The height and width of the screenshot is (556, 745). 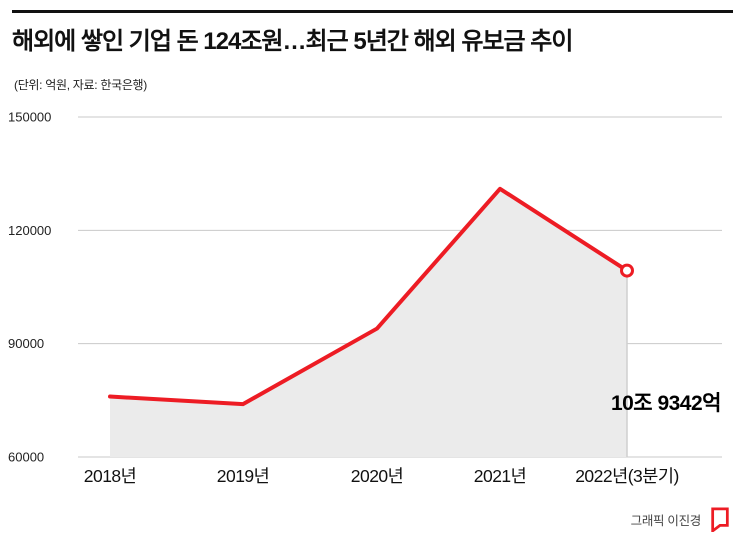 I want to click on x-axis-tick-label: 2021년, so click(x=500, y=476).